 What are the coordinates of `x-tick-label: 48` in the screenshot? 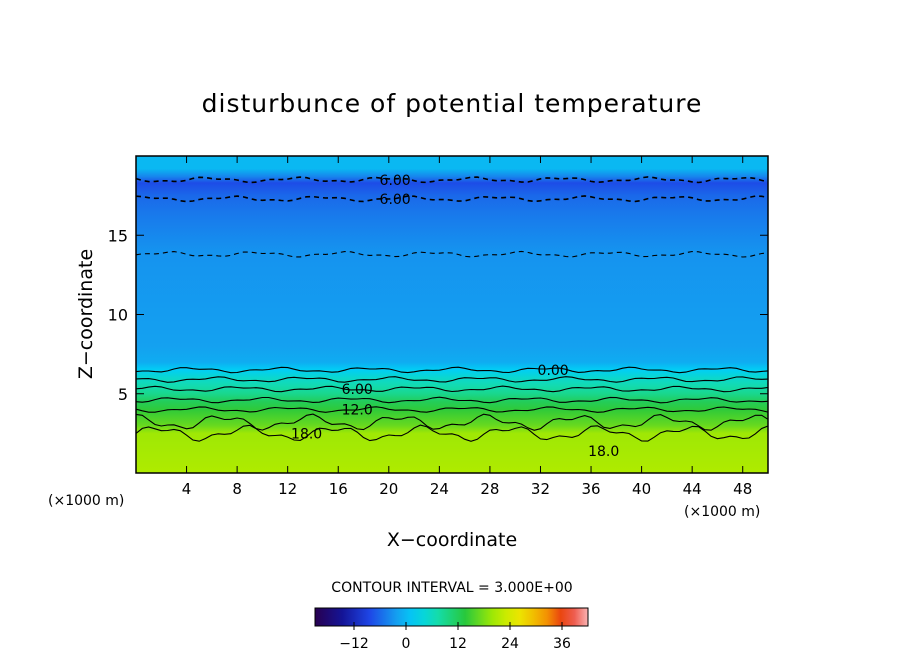 It's located at (742, 489).